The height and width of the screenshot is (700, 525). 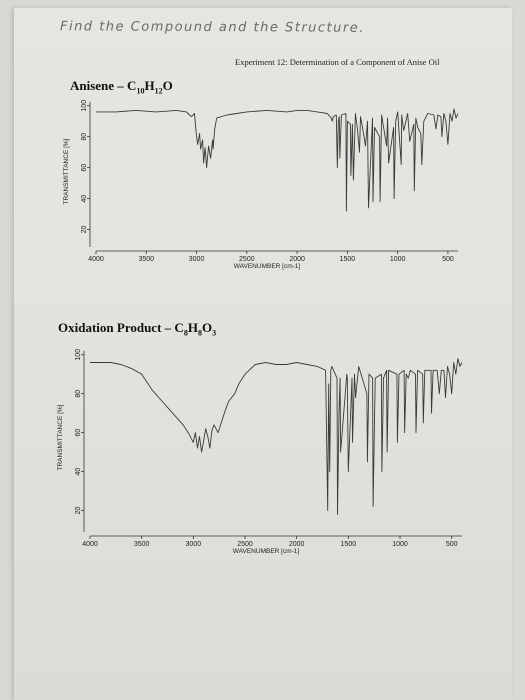 I want to click on title-name: Anisene – C, so click(x=103, y=85).